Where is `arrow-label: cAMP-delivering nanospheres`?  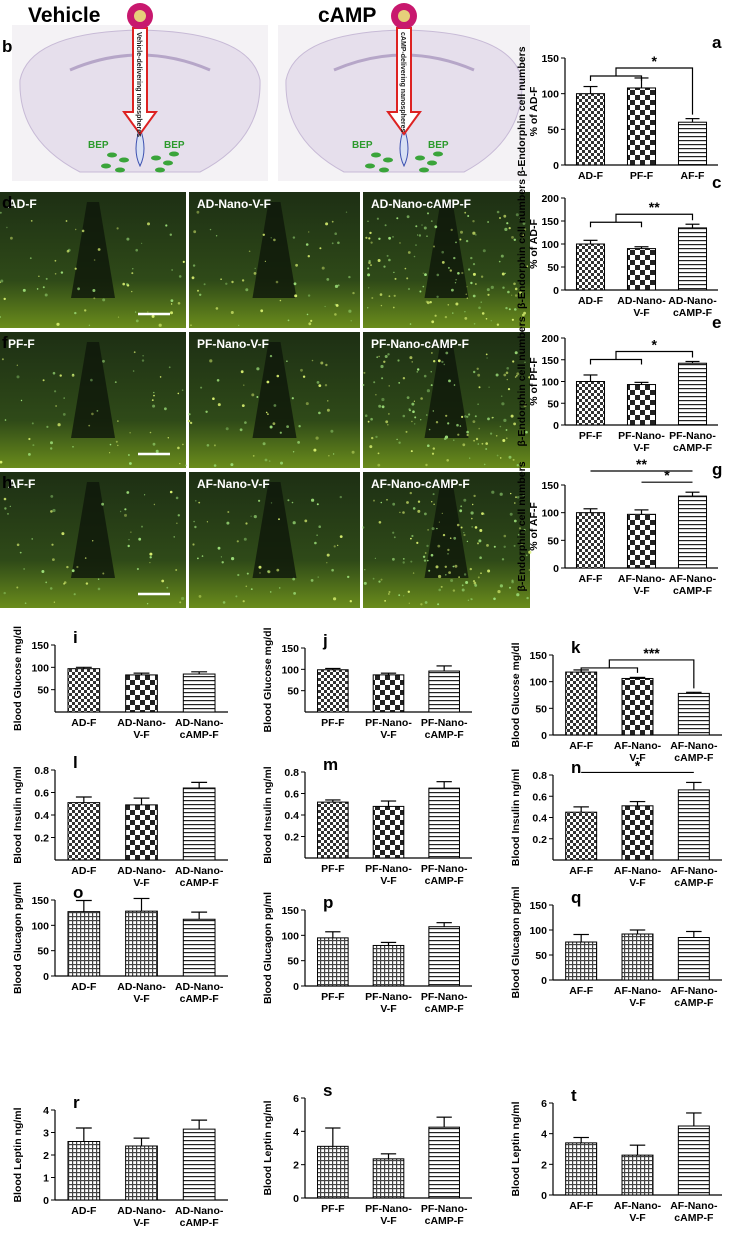 arrow-label: cAMP-delivering nanospheres is located at coordinates (402, 82).